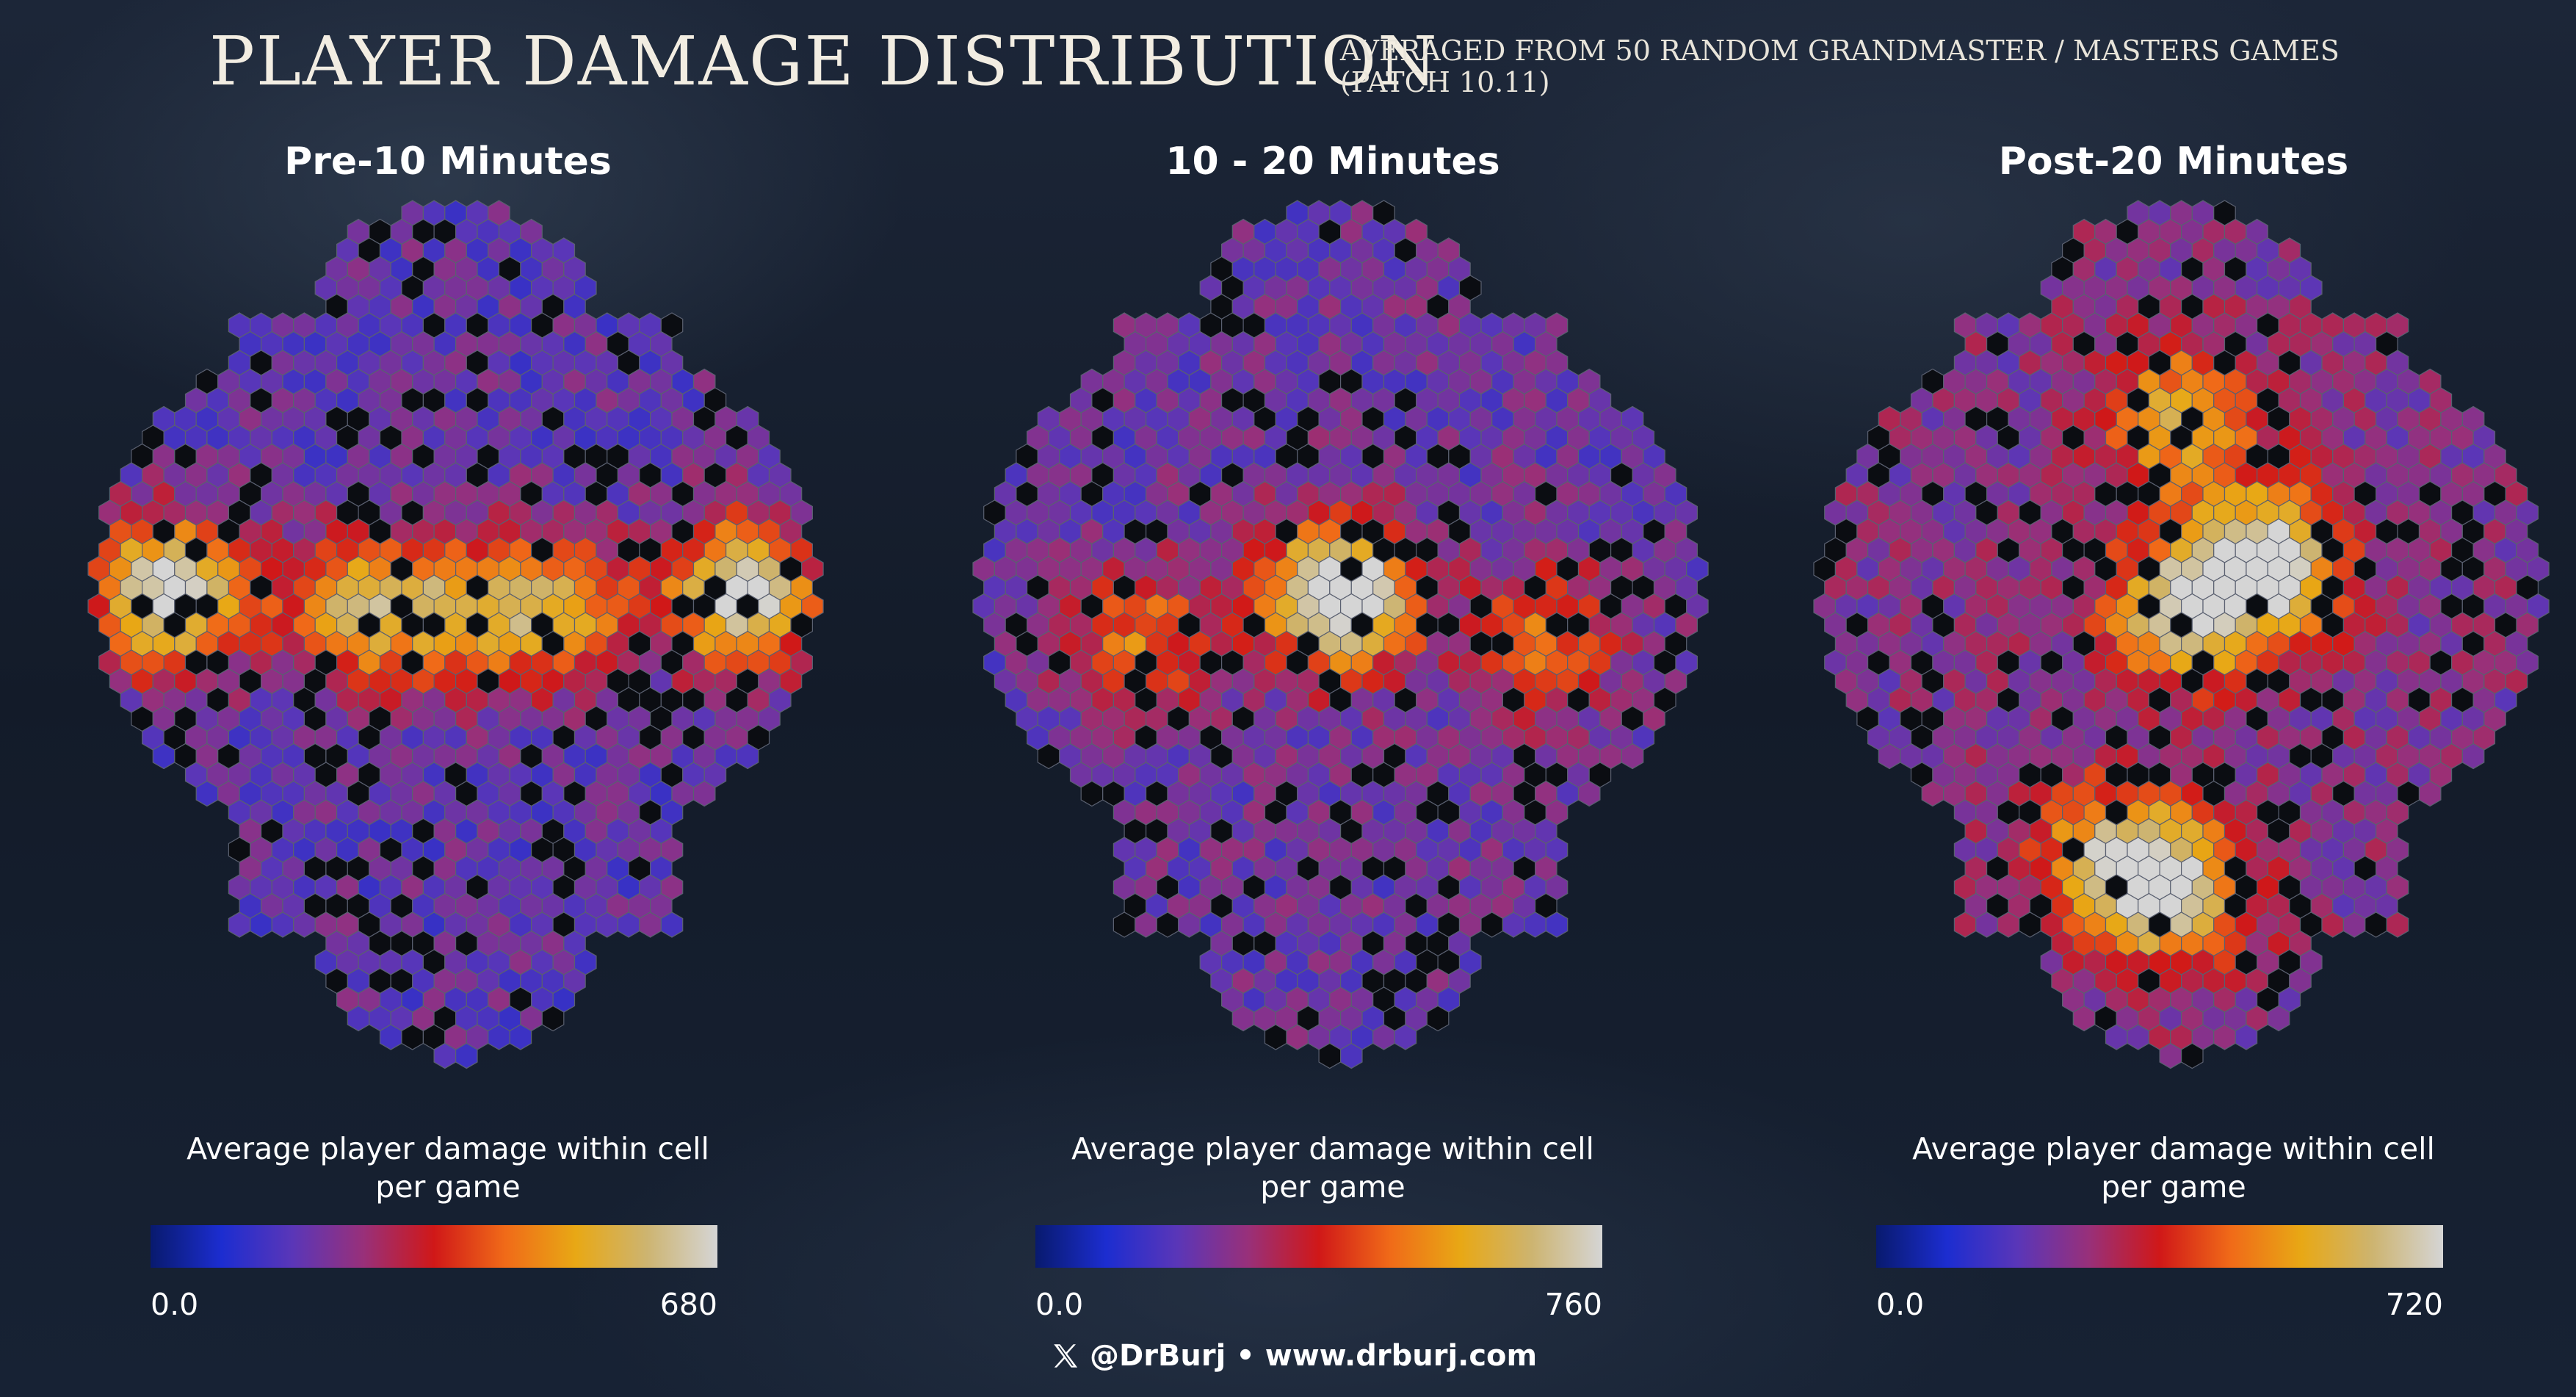 Image resolution: width=2576 pixels, height=1397 pixels. Describe the element at coordinates (1332, 162) in the screenshot. I see `panel-title: 10 - 20 Minutes` at that location.